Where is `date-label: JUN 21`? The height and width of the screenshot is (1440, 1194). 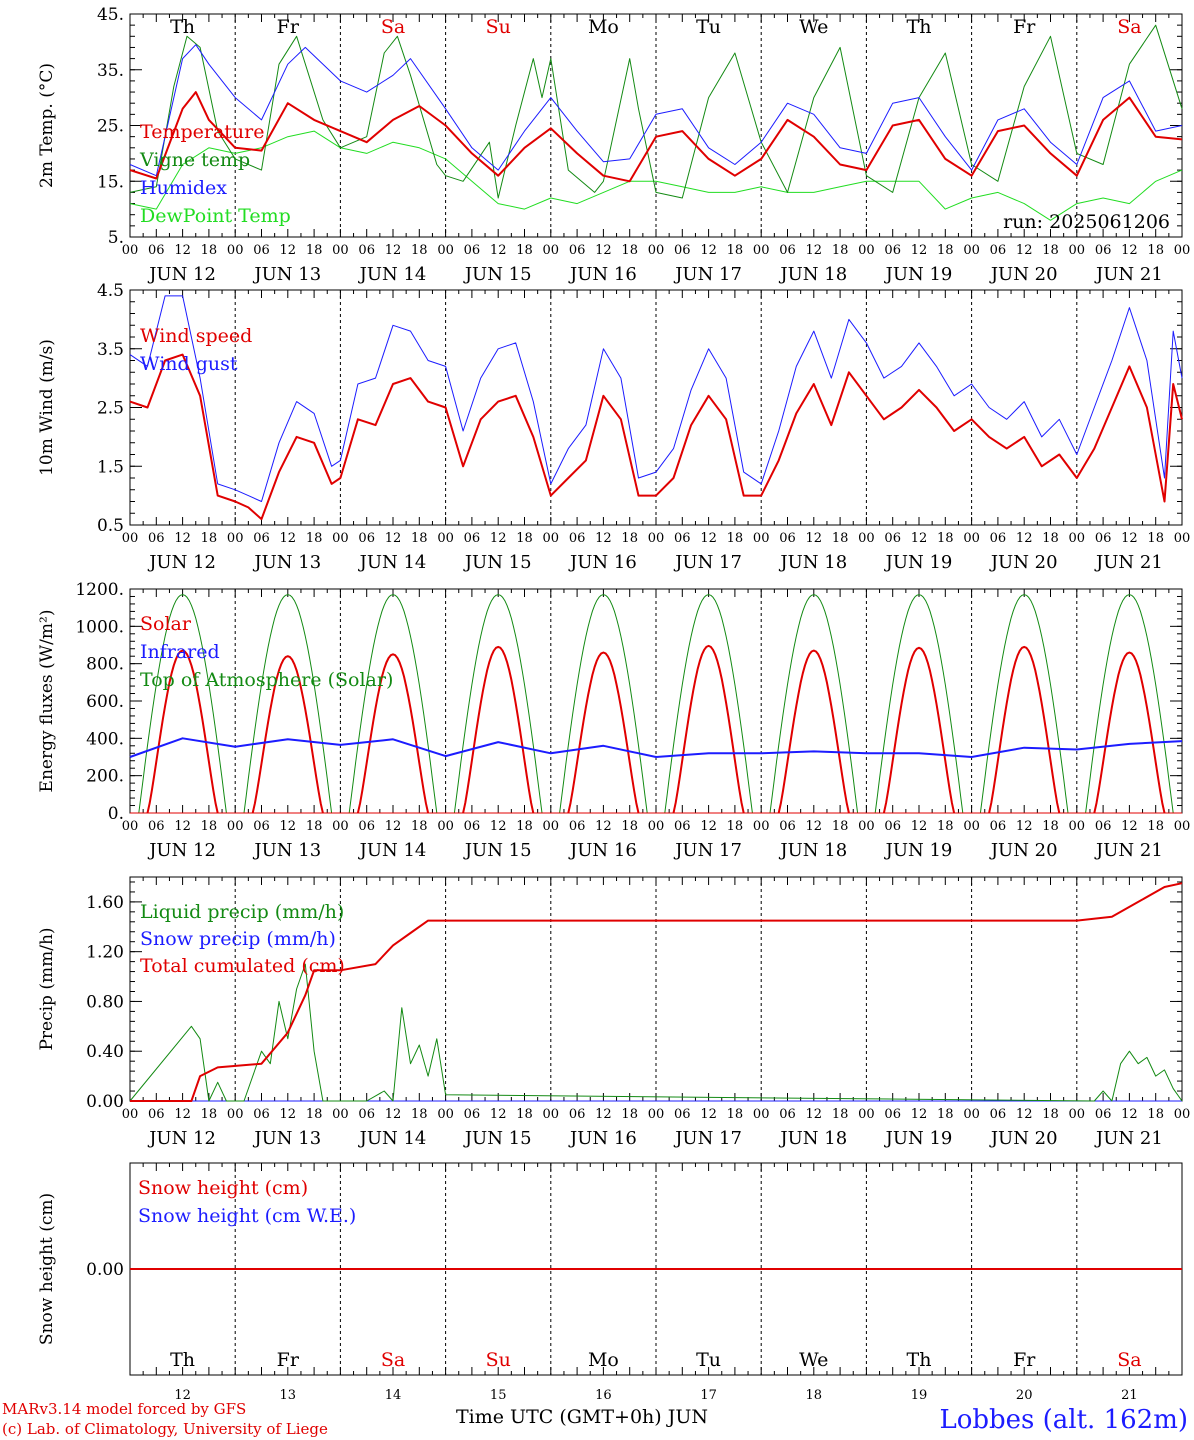
date-label: JUN 21 is located at coordinates (1128, 1138).